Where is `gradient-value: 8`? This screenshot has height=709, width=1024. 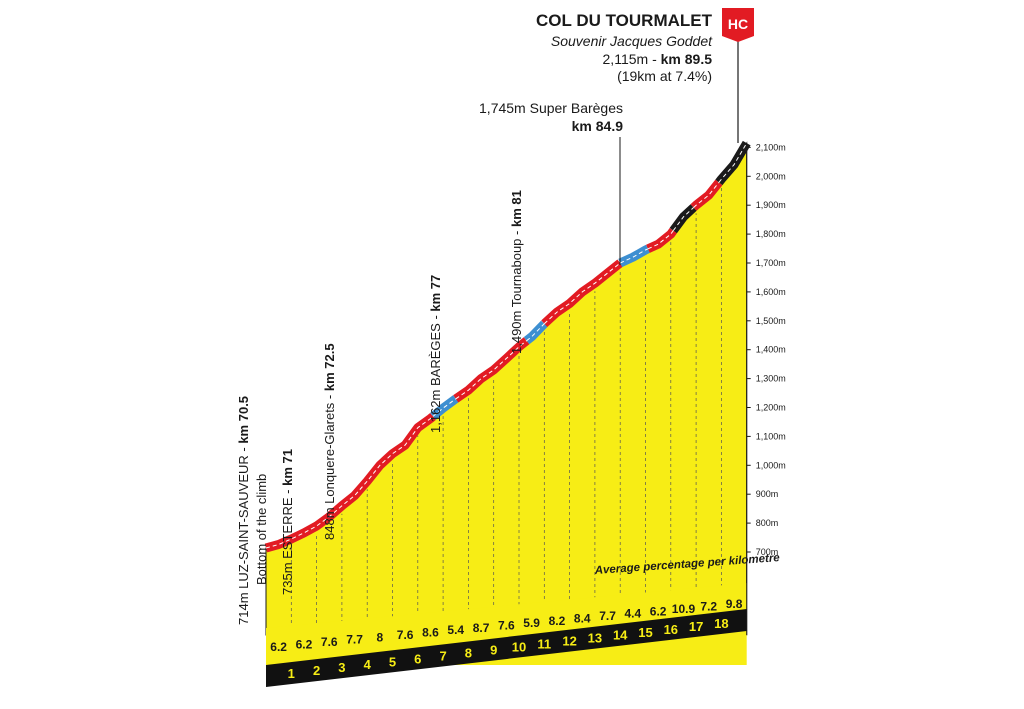
gradient-value: 8 is located at coordinates (380, 637).